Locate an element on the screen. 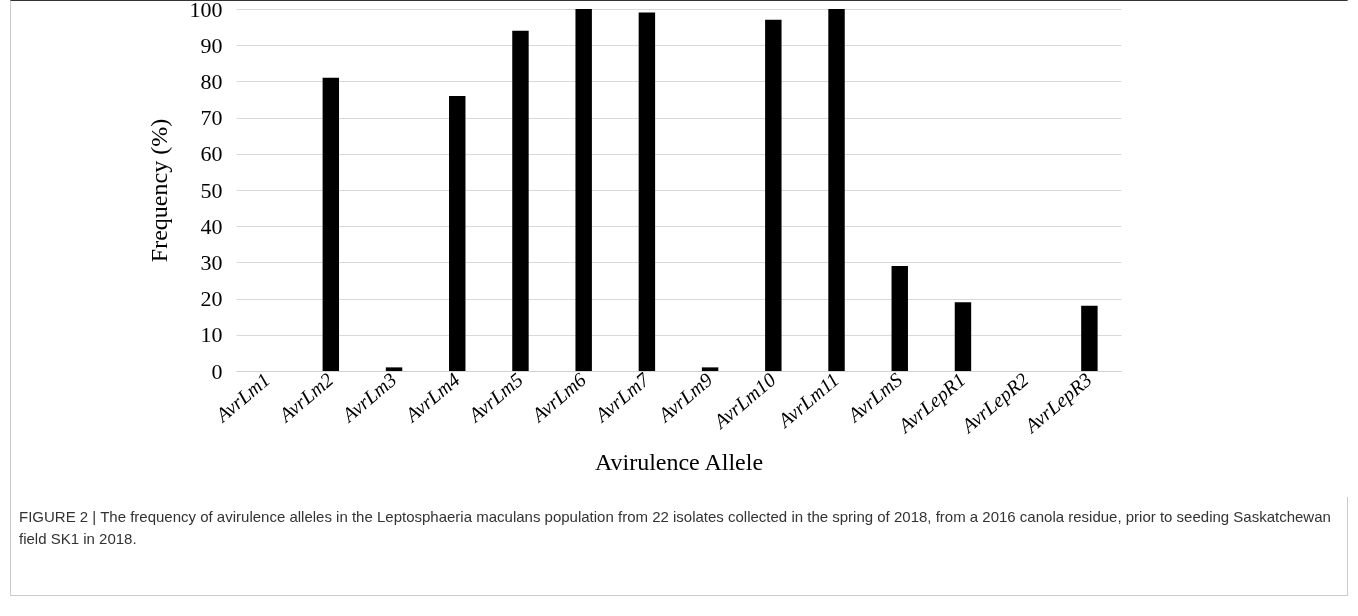 The height and width of the screenshot is (616, 1358). y-tick-label: 80 is located at coordinates (211, 81).